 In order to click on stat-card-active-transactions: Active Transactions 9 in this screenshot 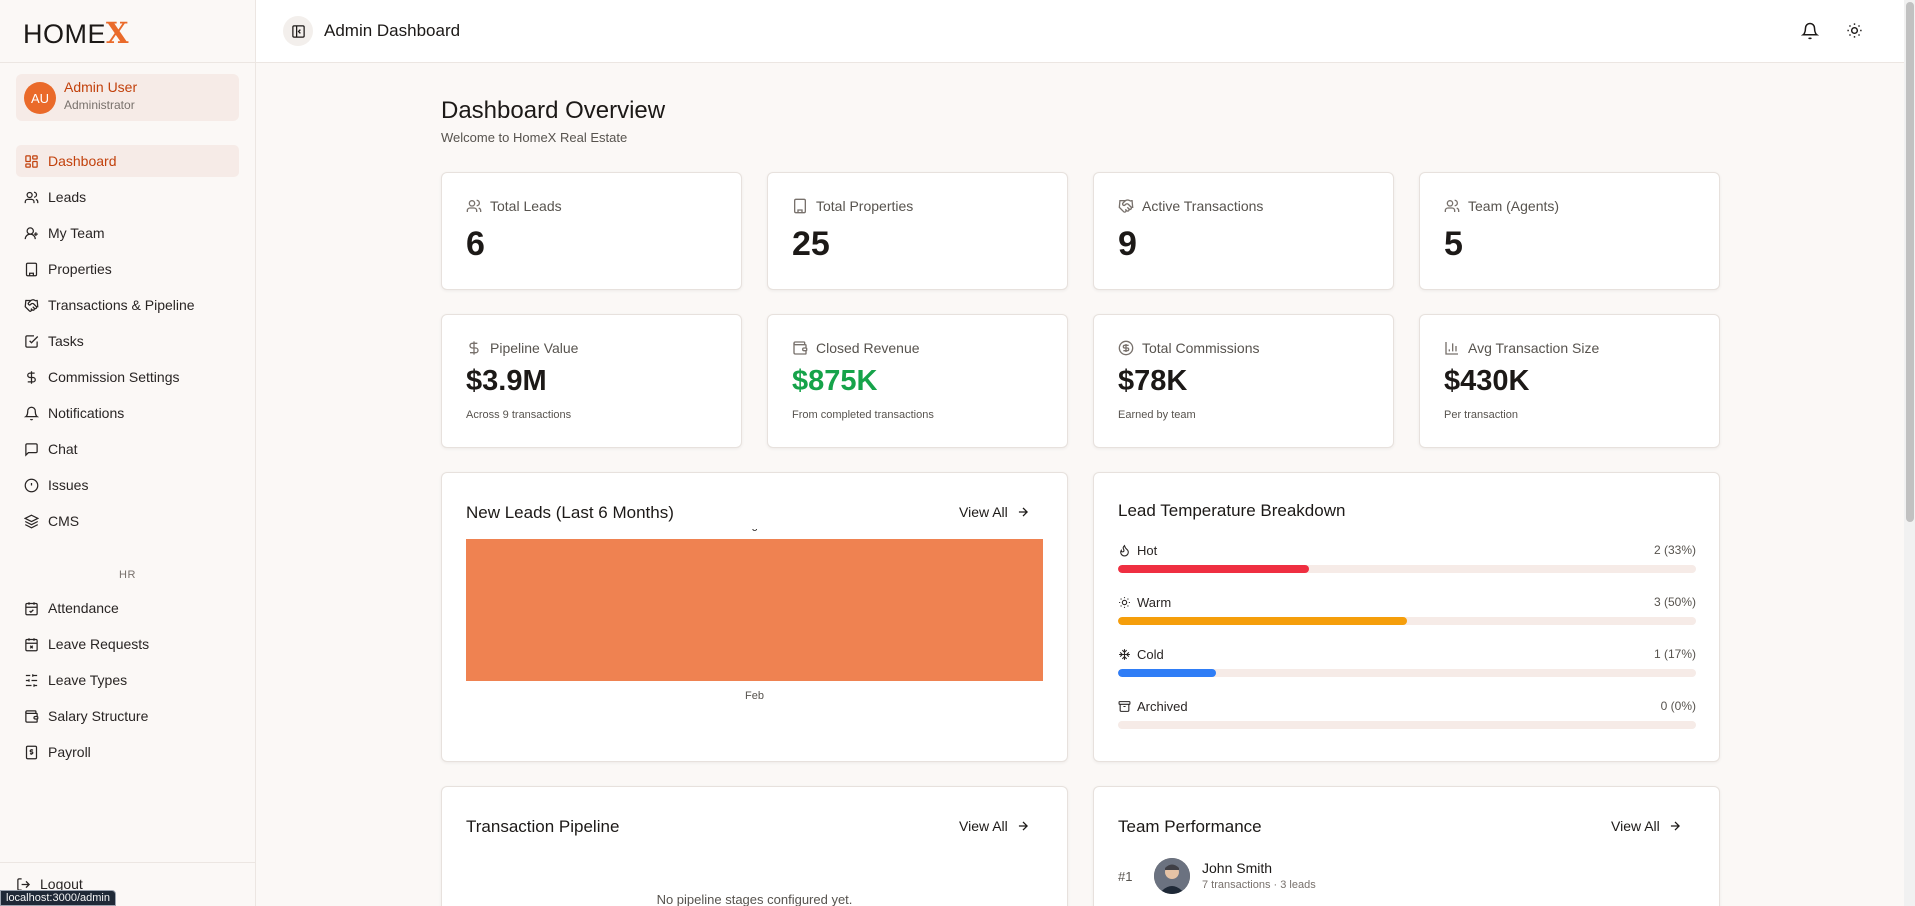, I will do `click(1243, 231)`.